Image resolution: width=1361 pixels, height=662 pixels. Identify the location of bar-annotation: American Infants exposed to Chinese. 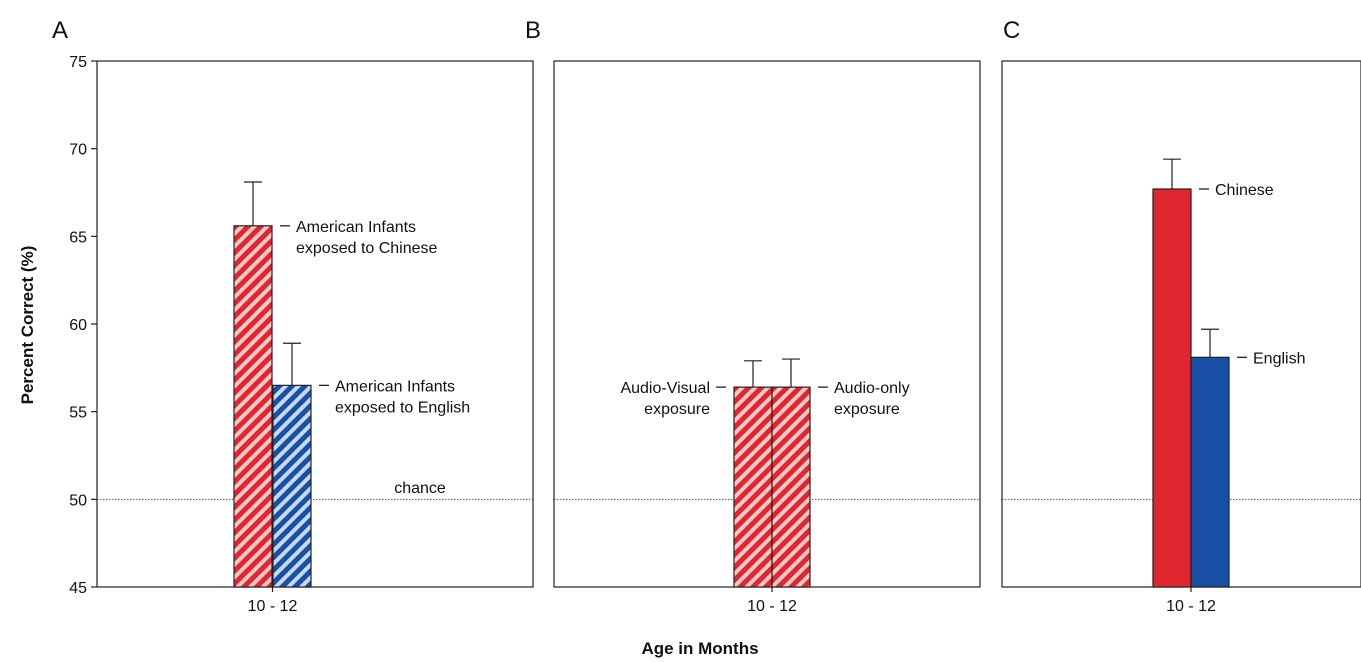
(367, 238).